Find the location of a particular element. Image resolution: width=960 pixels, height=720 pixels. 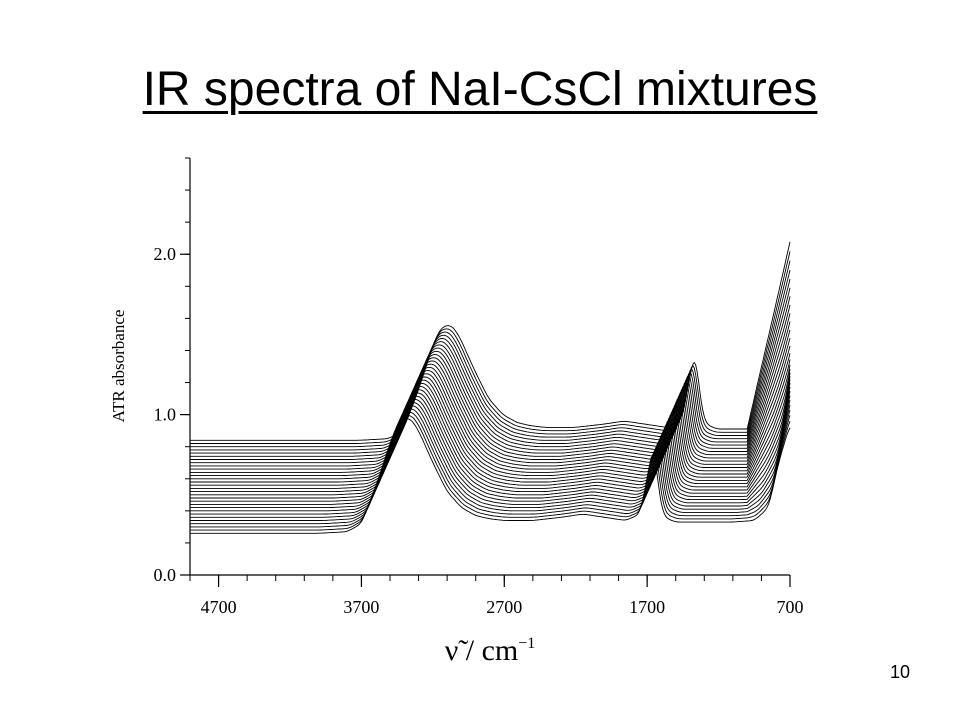

page-number: 10 is located at coordinates (899, 672).